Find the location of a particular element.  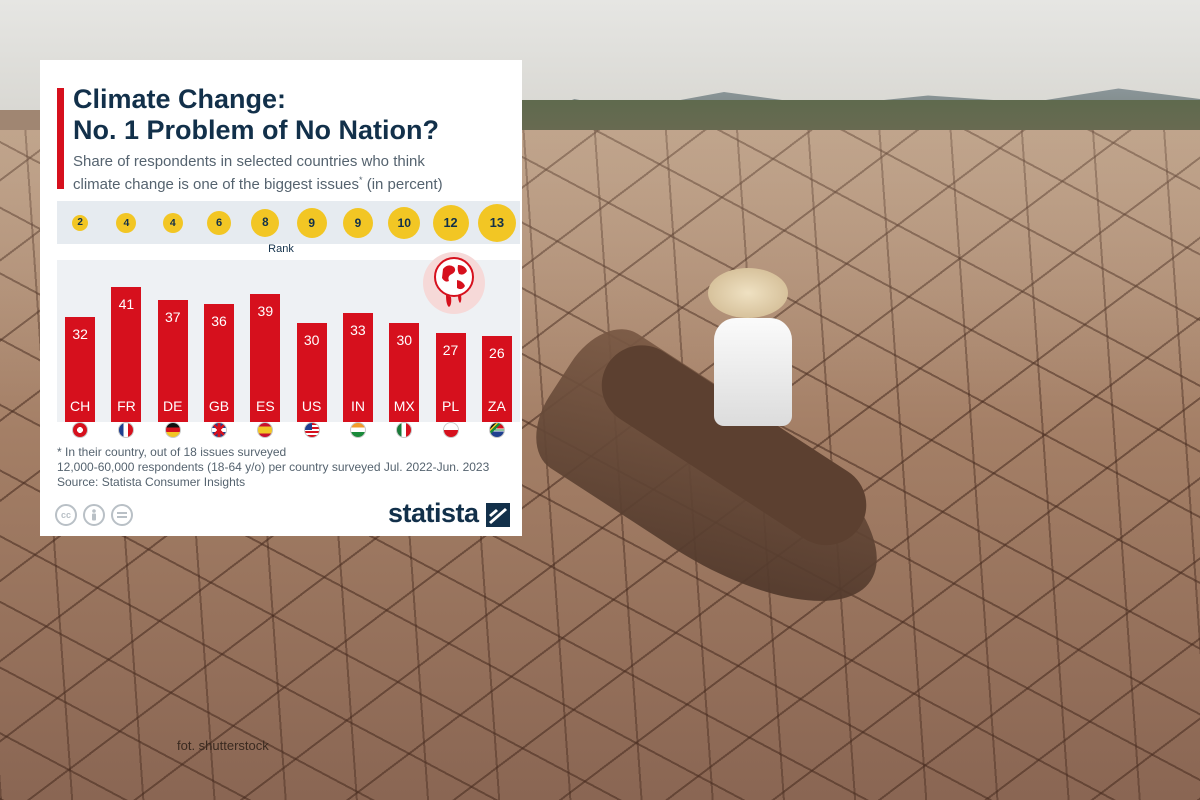

rank-circle-ch: 2 is located at coordinates (80, 222).